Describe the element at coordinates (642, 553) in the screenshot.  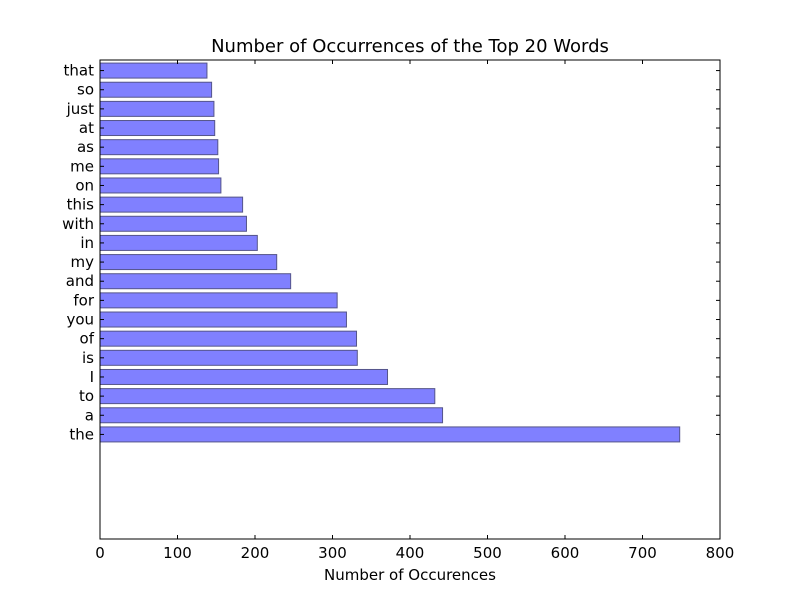
I see `x-tick-label: 700` at that location.